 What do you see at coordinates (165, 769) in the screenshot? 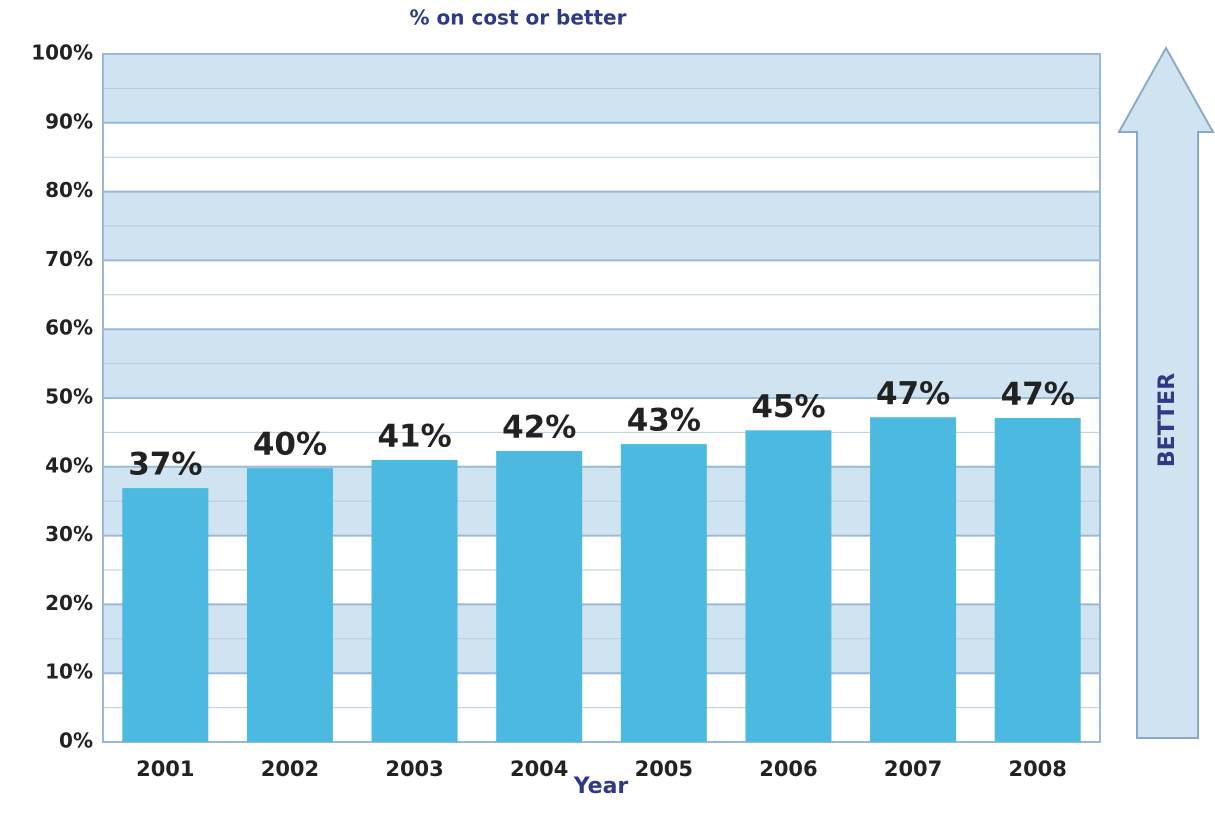
I see `x-tick-label: 2001` at bounding box center [165, 769].